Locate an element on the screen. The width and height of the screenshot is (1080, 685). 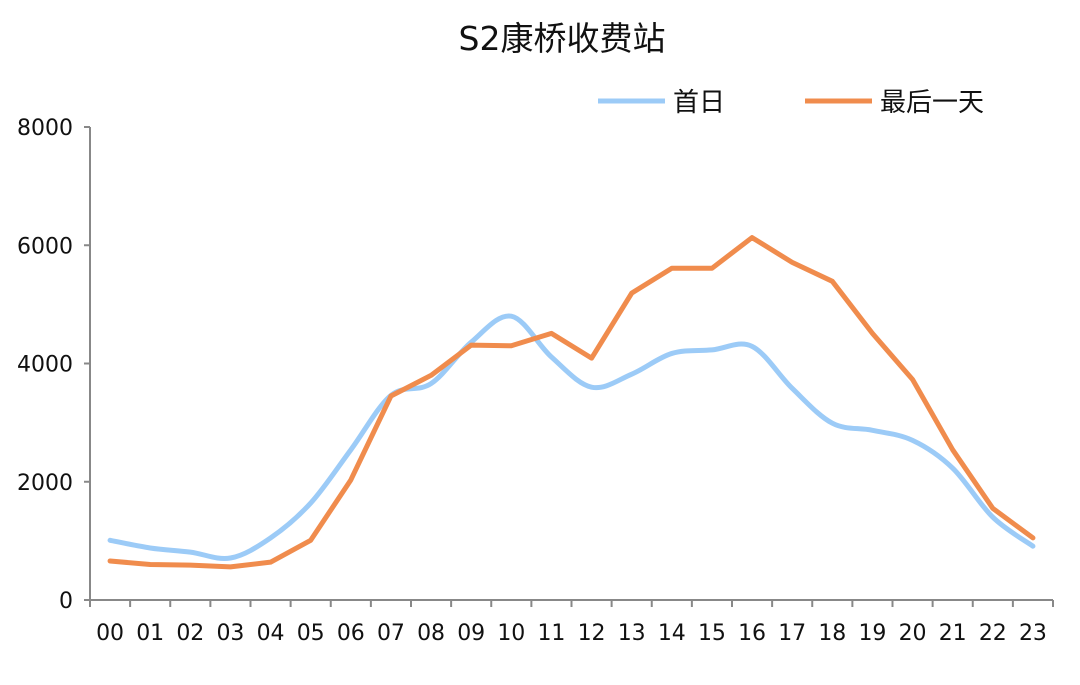
x-tick-label: 18 is located at coordinates (832, 633).